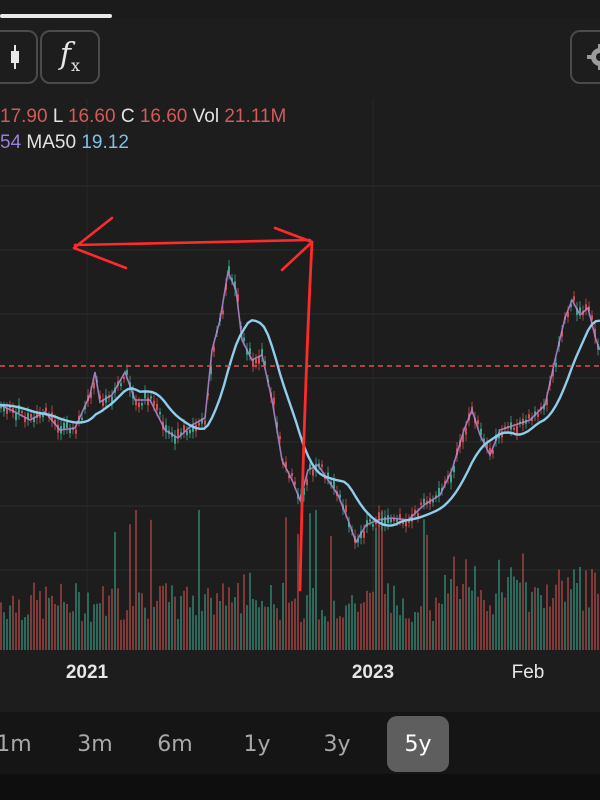 This screenshot has height=800, width=600. What do you see at coordinates (300, 9) in the screenshot?
I see `status-strip` at bounding box center [300, 9].